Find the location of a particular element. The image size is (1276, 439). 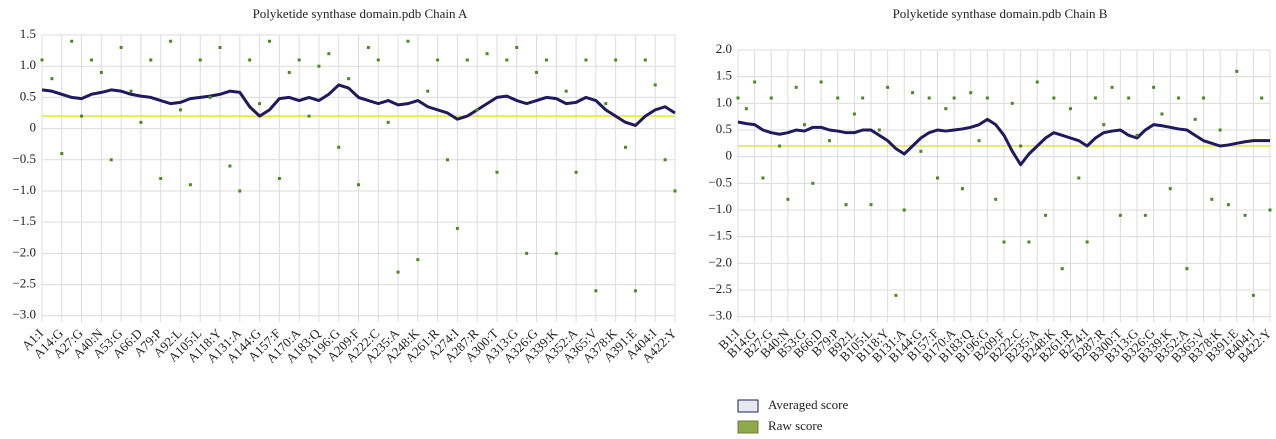

y-tick-label: −1.0 is located at coordinates (720, 208).